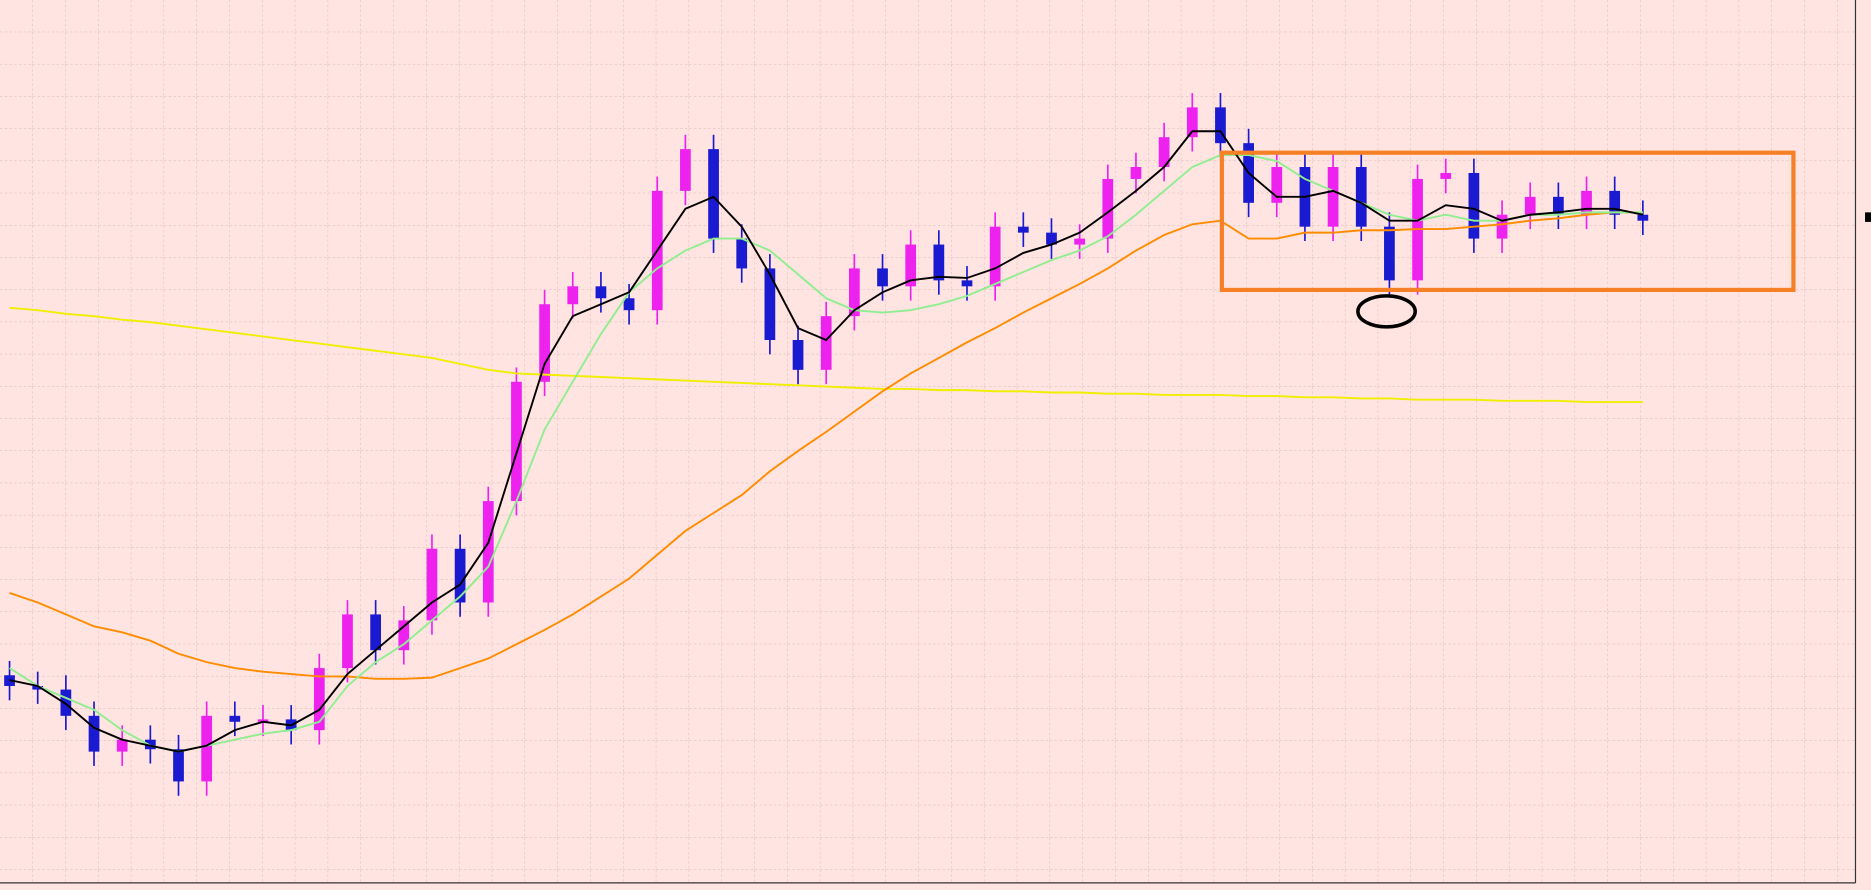  Describe the element at coordinates (1386, 311) in the screenshot. I see `low-circle` at that location.